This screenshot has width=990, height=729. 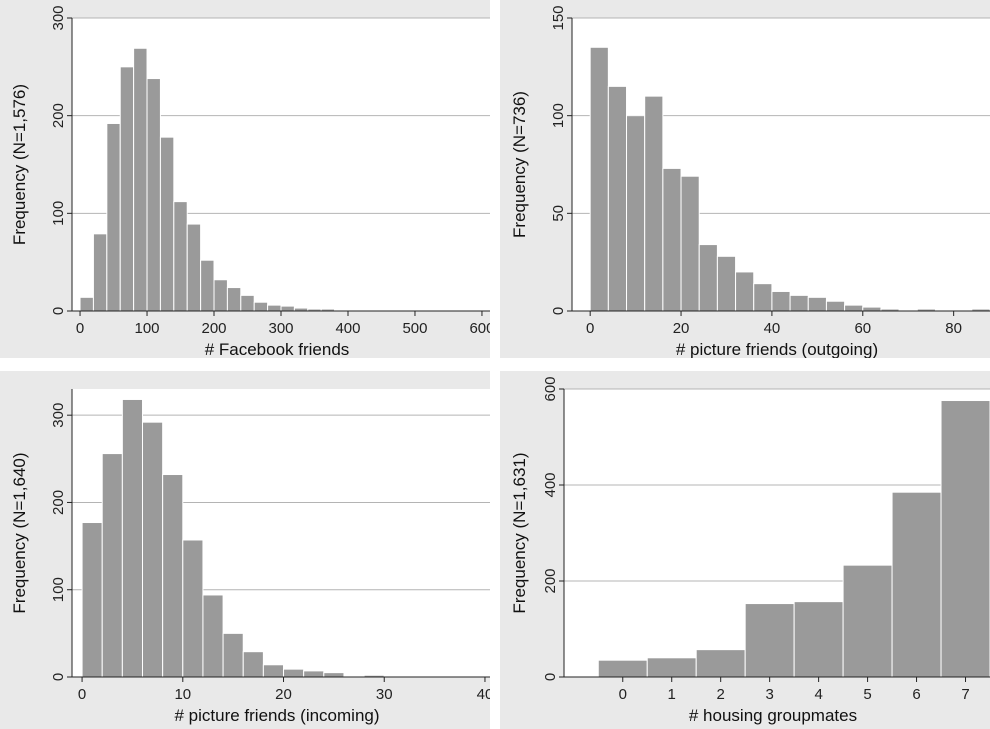 I want to click on y-axis-label: Frequency (N=1,576), so click(x=19, y=164).